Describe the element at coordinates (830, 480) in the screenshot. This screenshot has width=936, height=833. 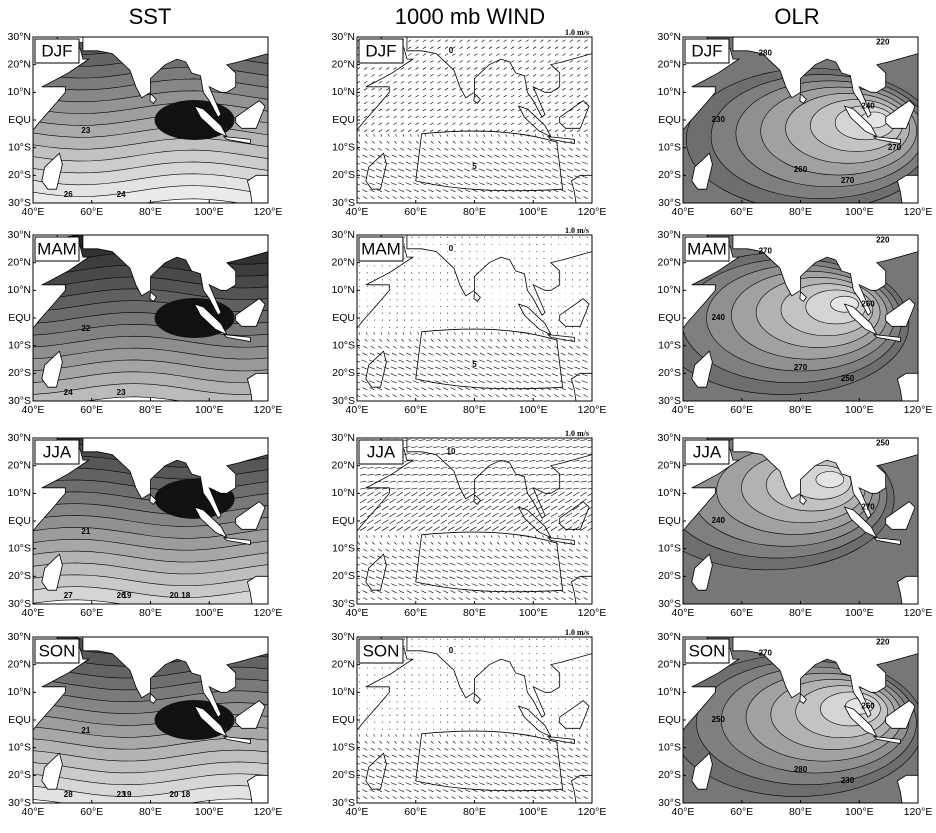
I see `olr-contour` at that location.